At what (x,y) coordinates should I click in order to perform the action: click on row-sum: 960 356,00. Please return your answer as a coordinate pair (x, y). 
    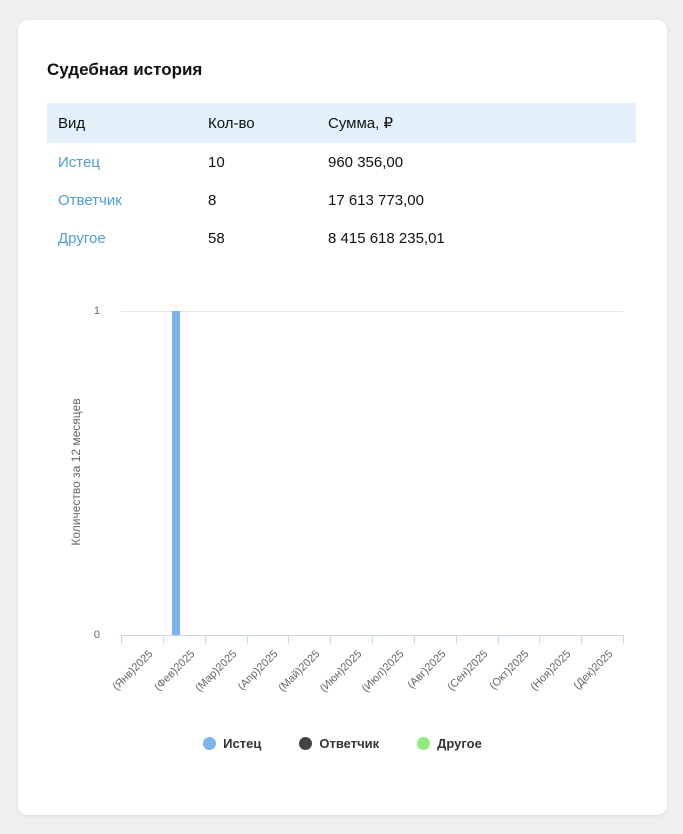
    Looking at the image, I should click on (366, 162).